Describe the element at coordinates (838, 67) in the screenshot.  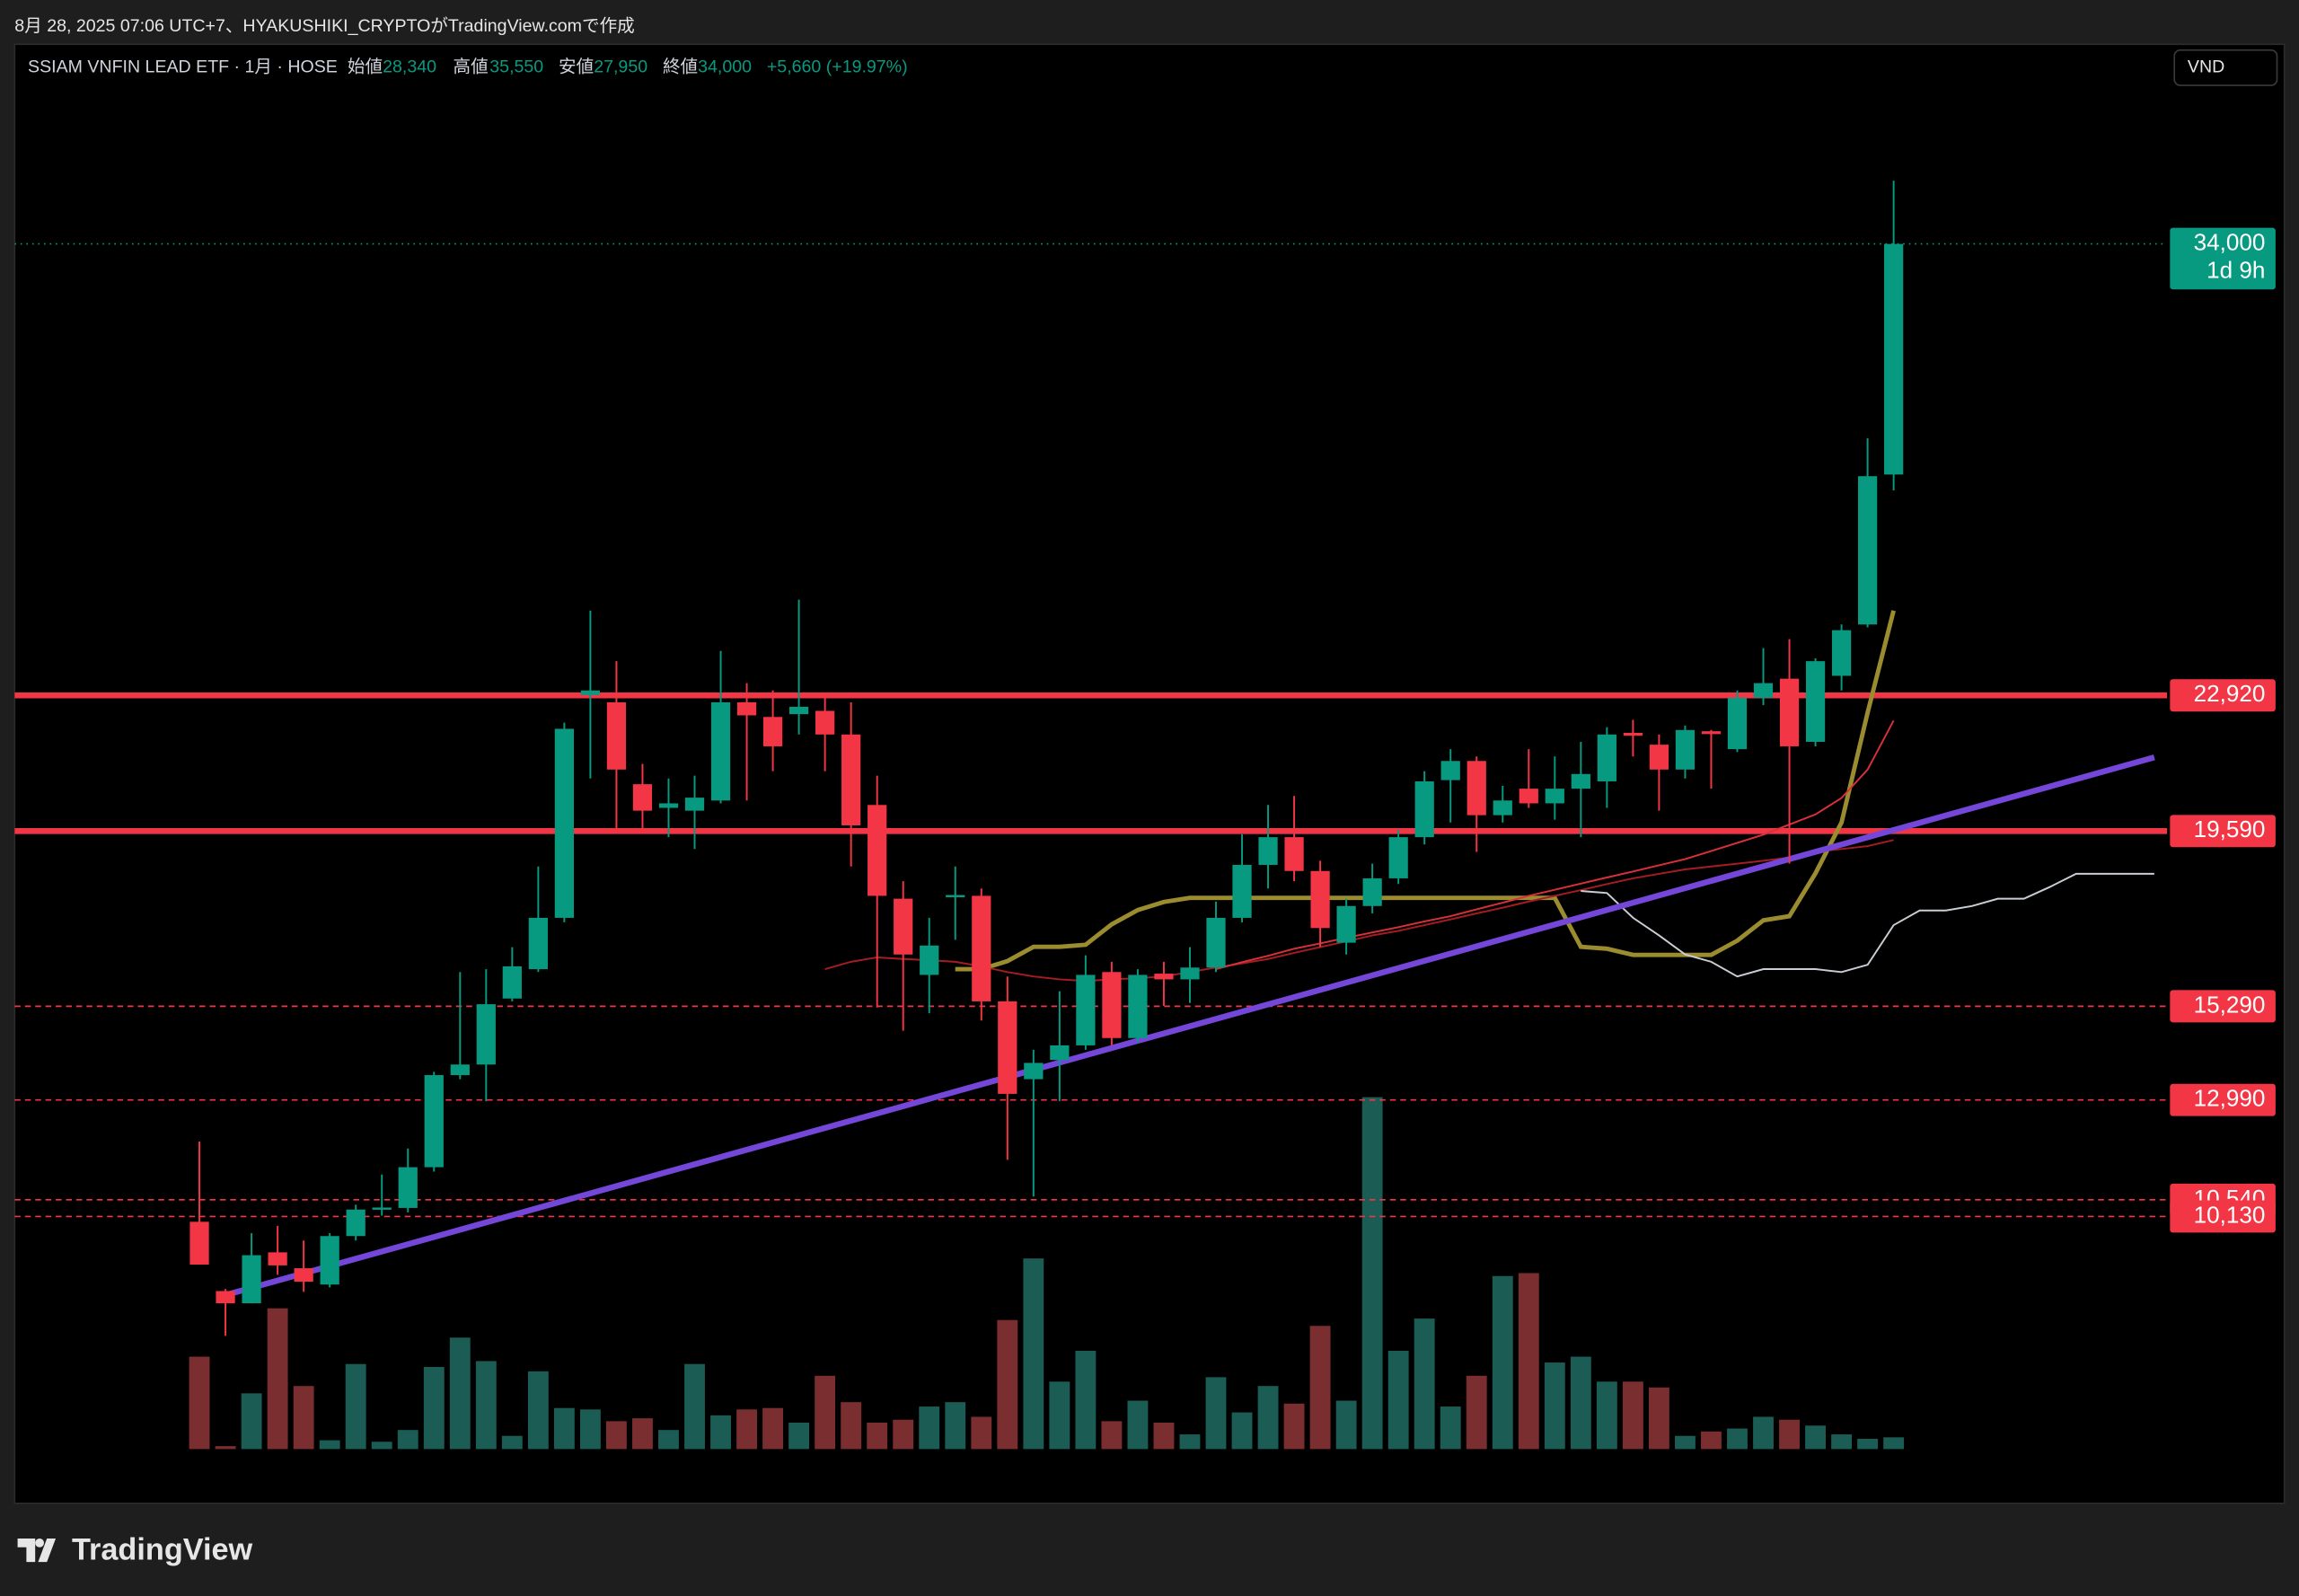
I see `change: +5,660 (+19.97%)` at that location.